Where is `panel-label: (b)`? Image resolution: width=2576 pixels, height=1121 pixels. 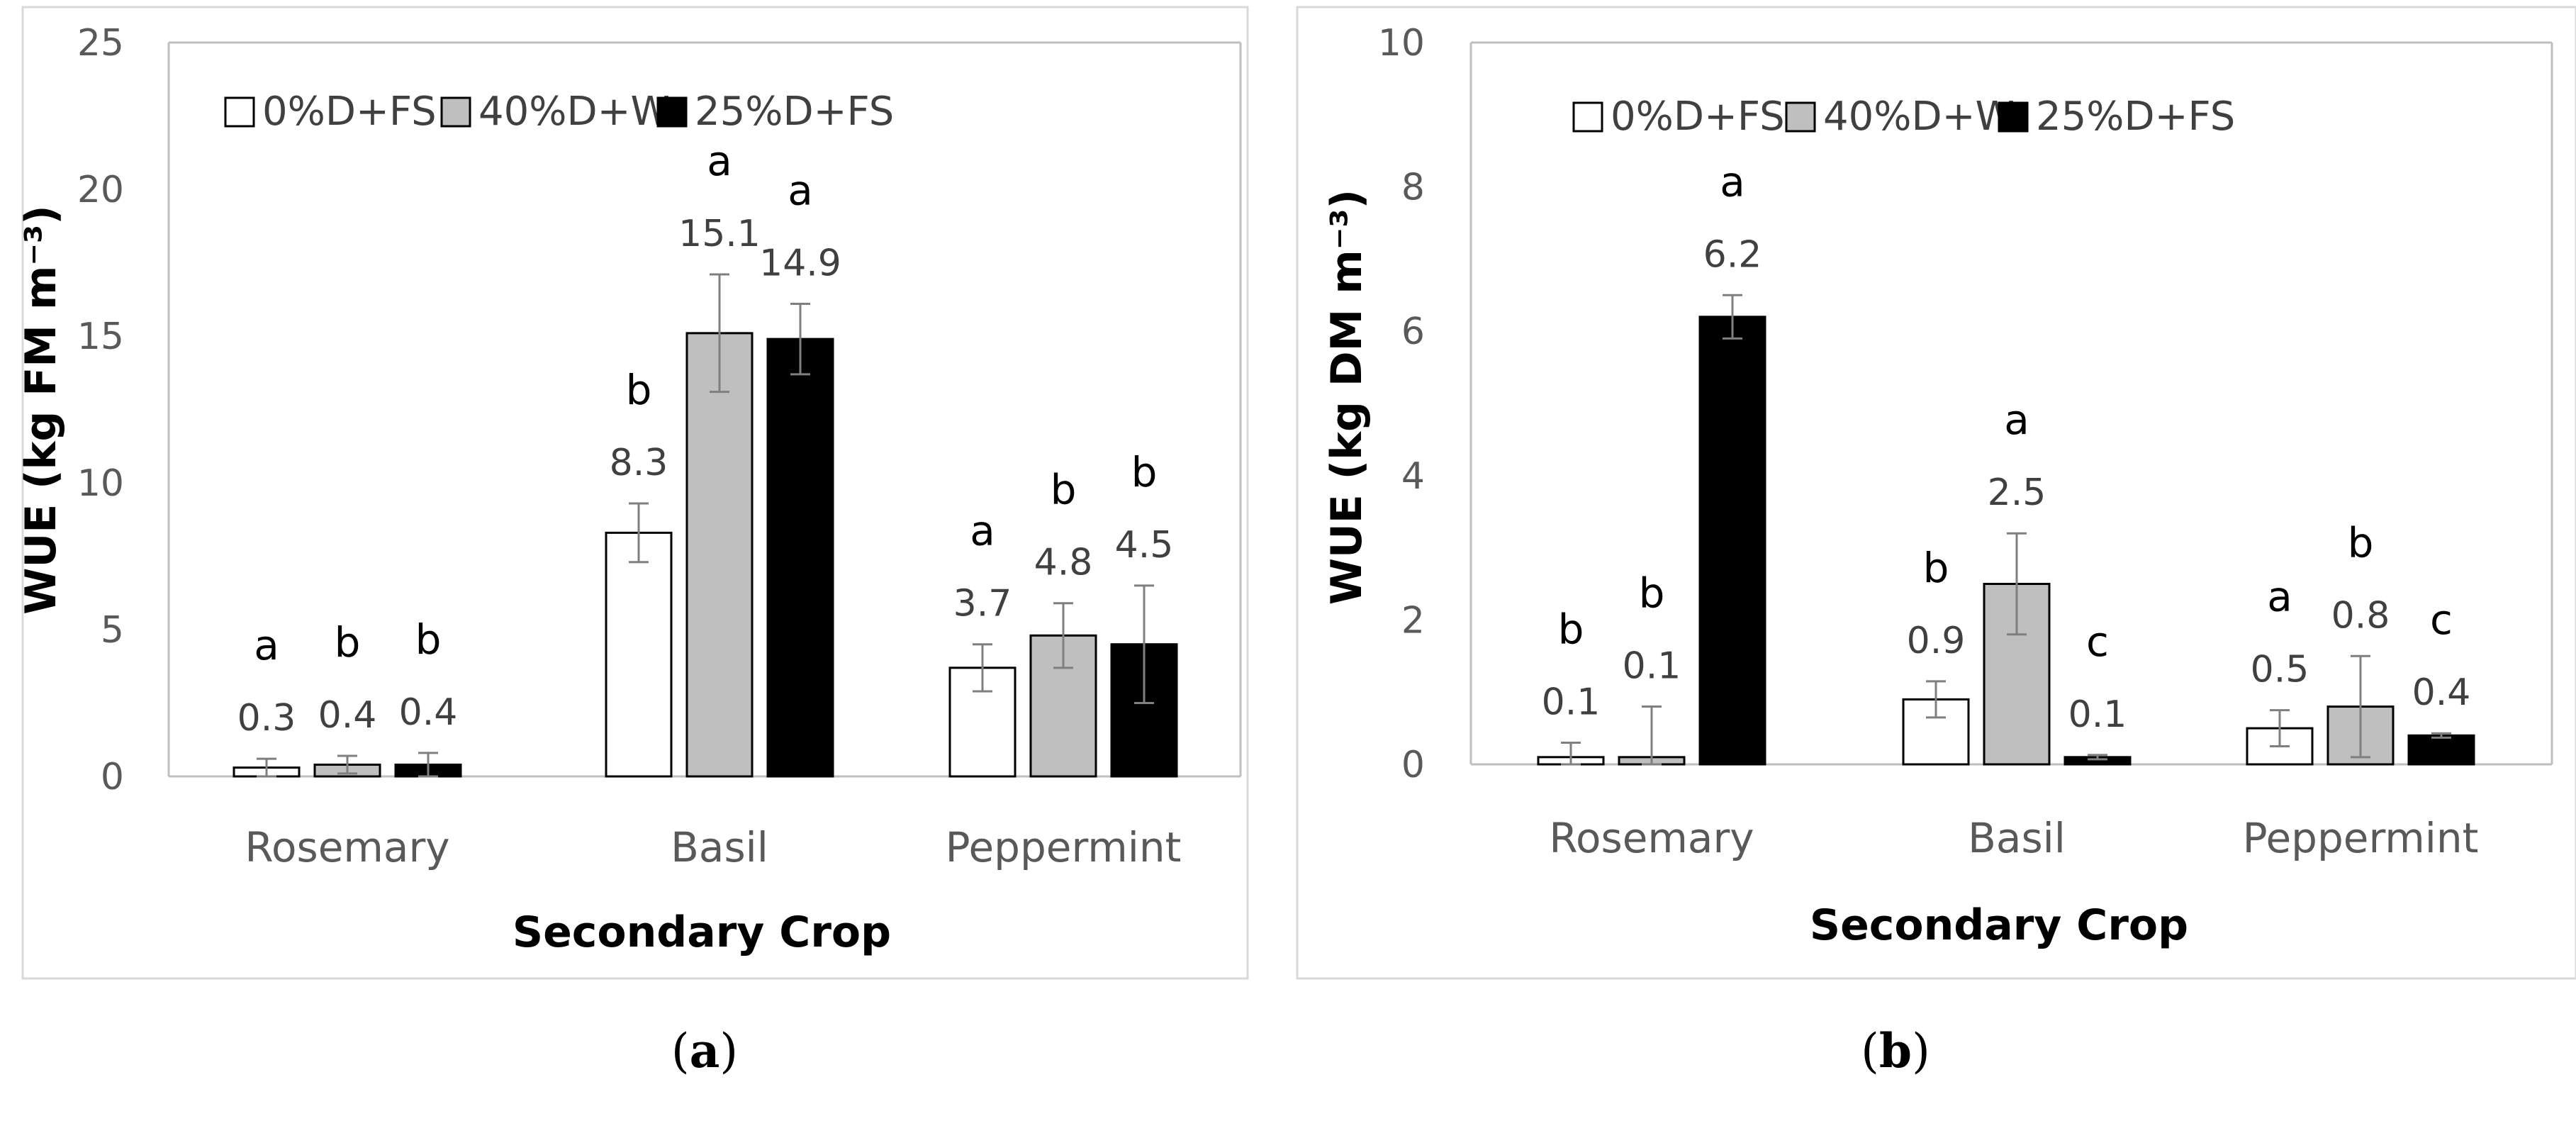 panel-label: (b) is located at coordinates (1896, 1050).